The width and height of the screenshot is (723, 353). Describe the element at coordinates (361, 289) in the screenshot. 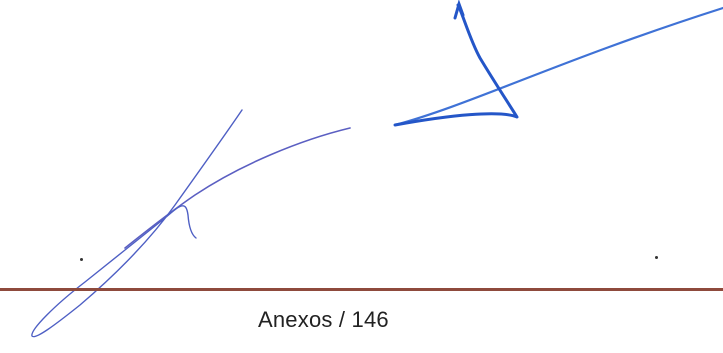

I see `footer-rule` at that location.